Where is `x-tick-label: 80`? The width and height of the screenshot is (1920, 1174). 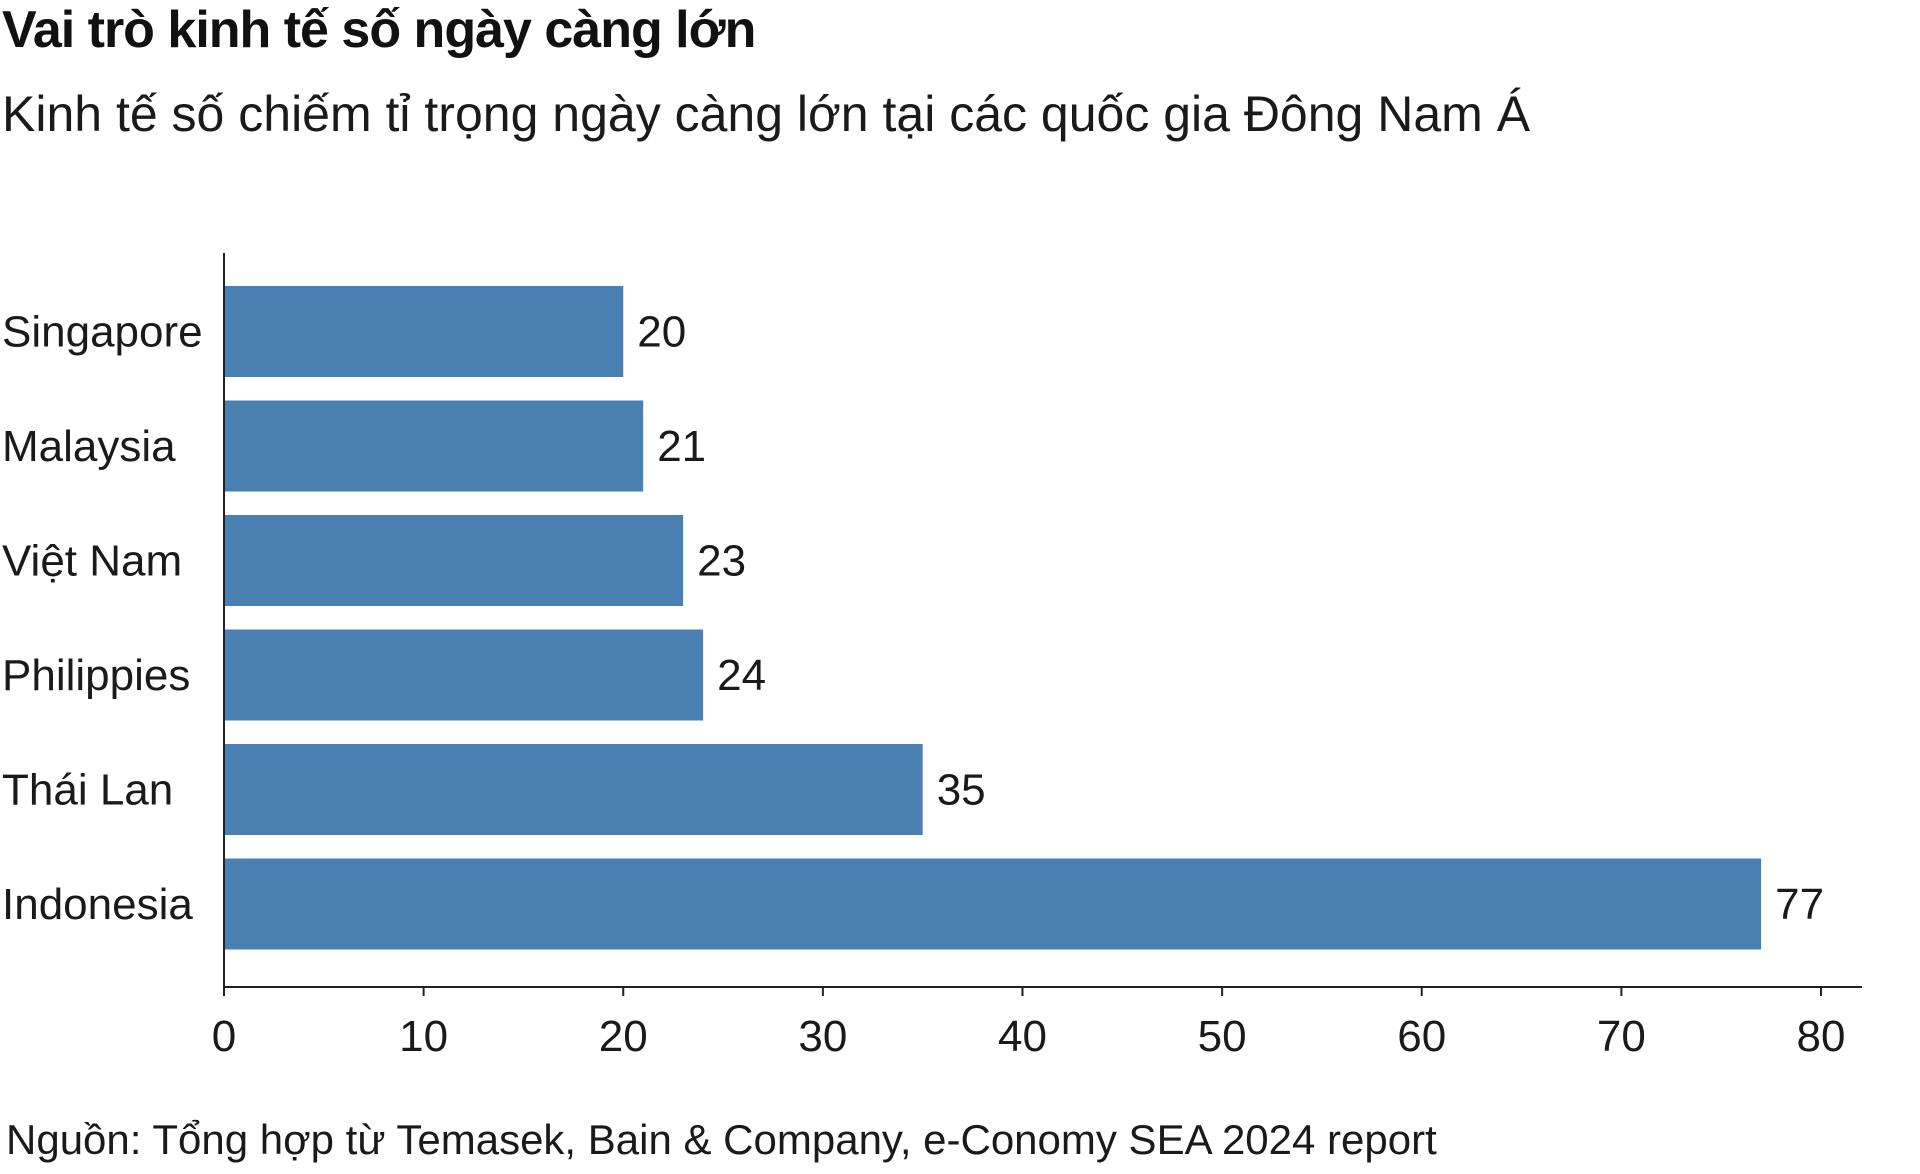 x-tick-label: 80 is located at coordinates (1821, 1036).